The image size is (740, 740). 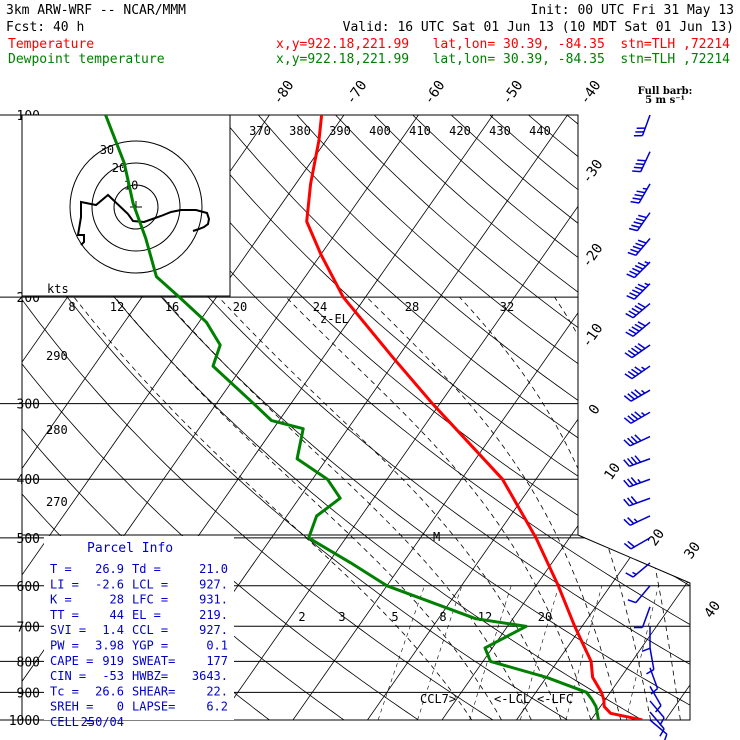 I want to click on parcel-row-value: 26.9, so click(x=109, y=569).